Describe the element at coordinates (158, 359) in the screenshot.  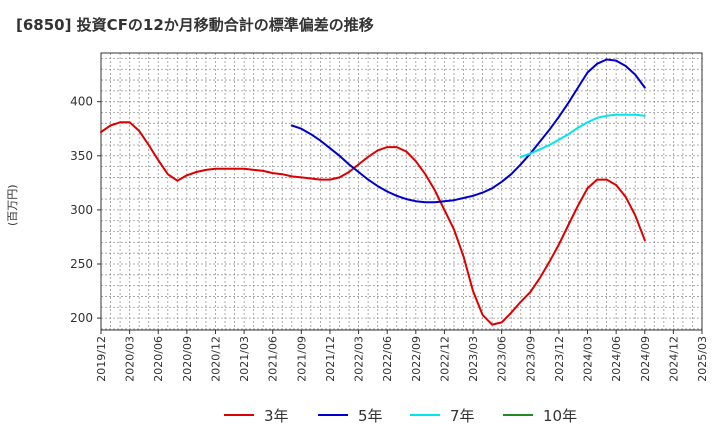
I see `x-tick-label: 2020/06` at that location.